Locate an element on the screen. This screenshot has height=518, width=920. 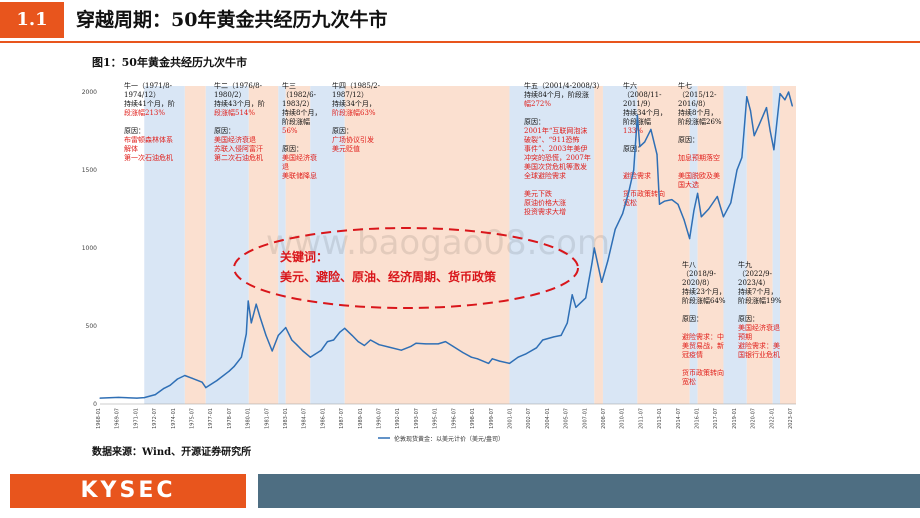
annotation-line: （2022/9- is located at coordinates (755, 274).